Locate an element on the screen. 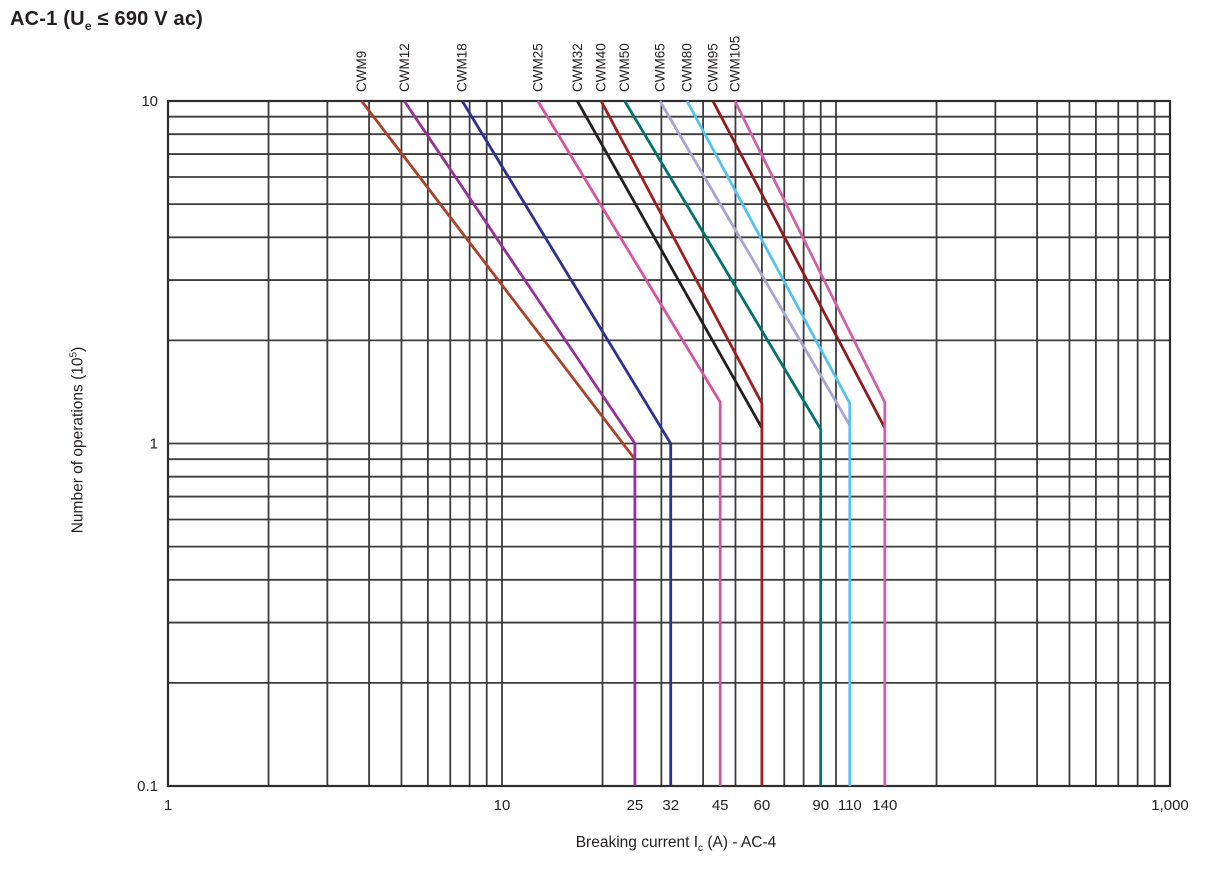  series-label-CWM95: CWM95 is located at coordinates (712, 67).